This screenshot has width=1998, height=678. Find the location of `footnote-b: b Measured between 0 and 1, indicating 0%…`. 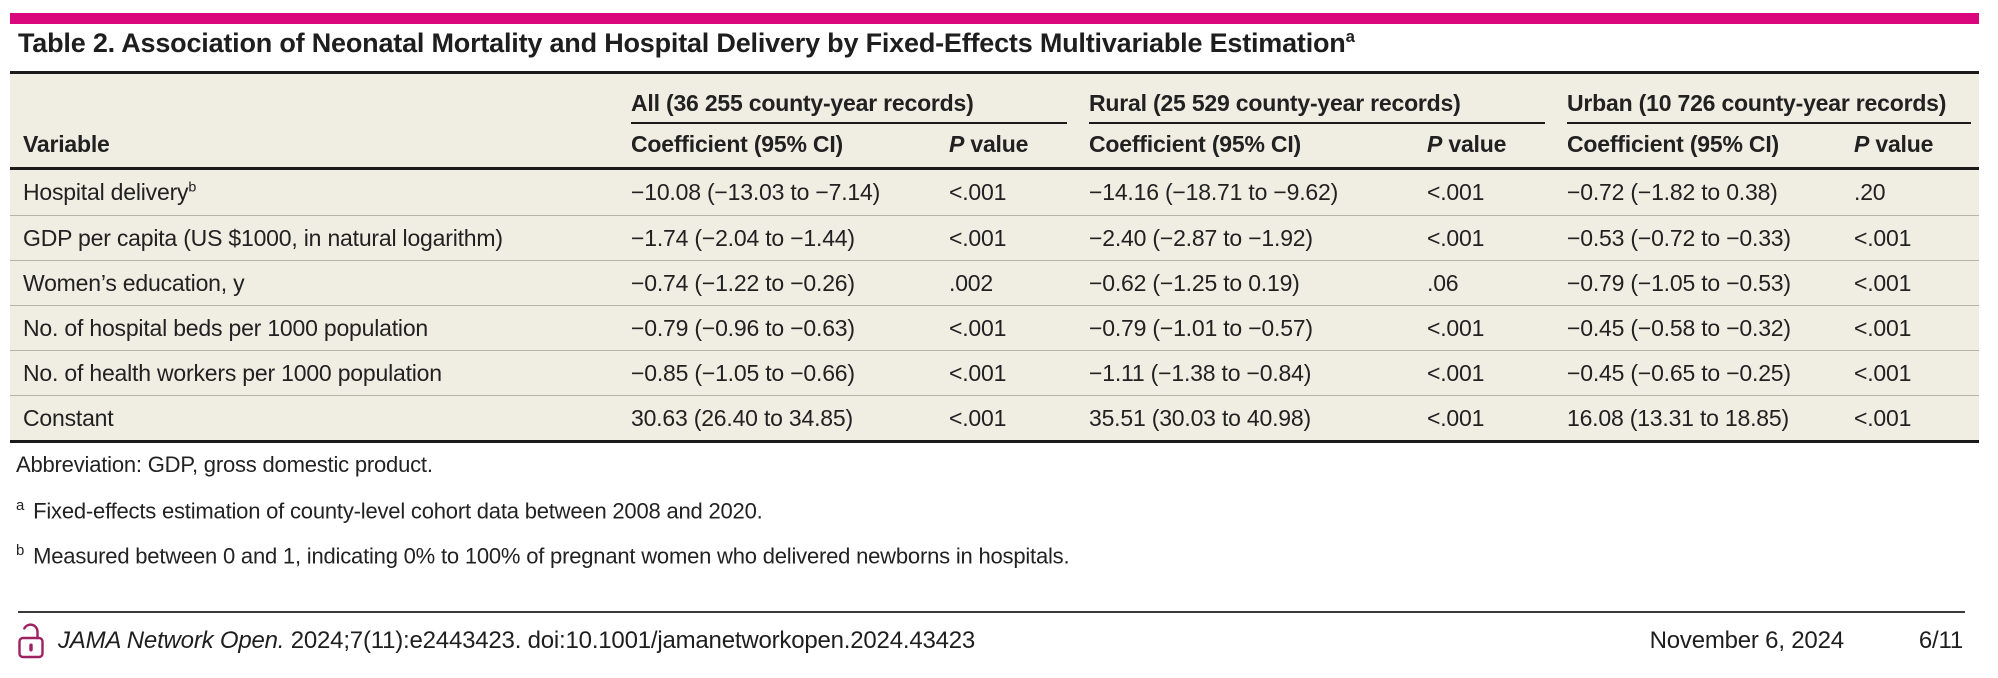

footnote-b: b Measured between 0 and 1, indicating 0%… is located at coordinates (543, 555).